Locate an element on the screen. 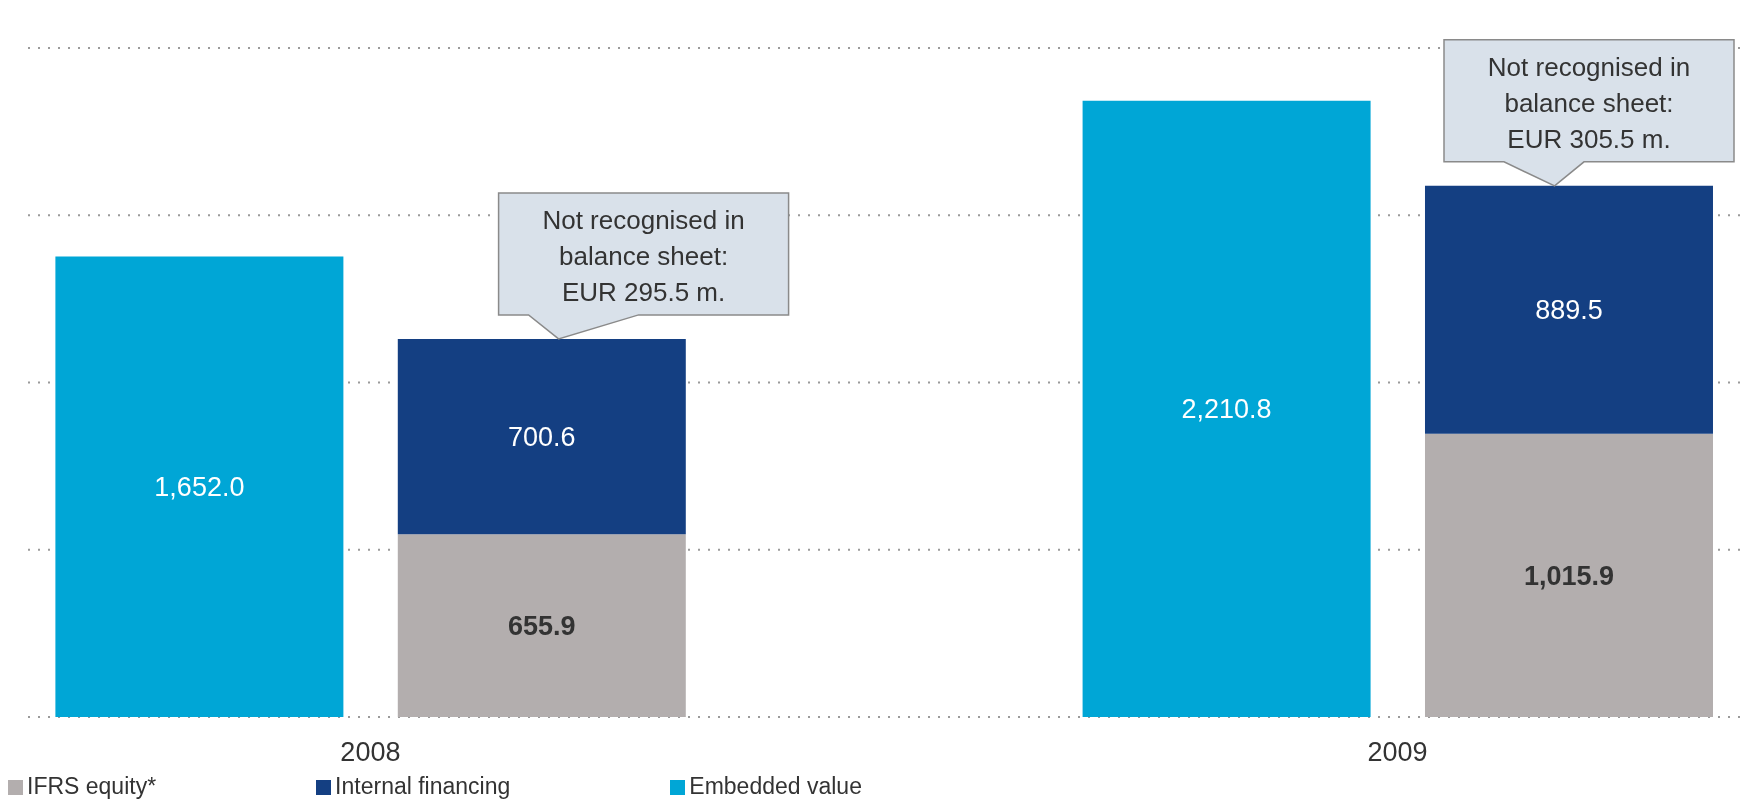 This screenshot has width=1758, height=808. legend-label: IFRS equity* is located at coordinates (92, 786).